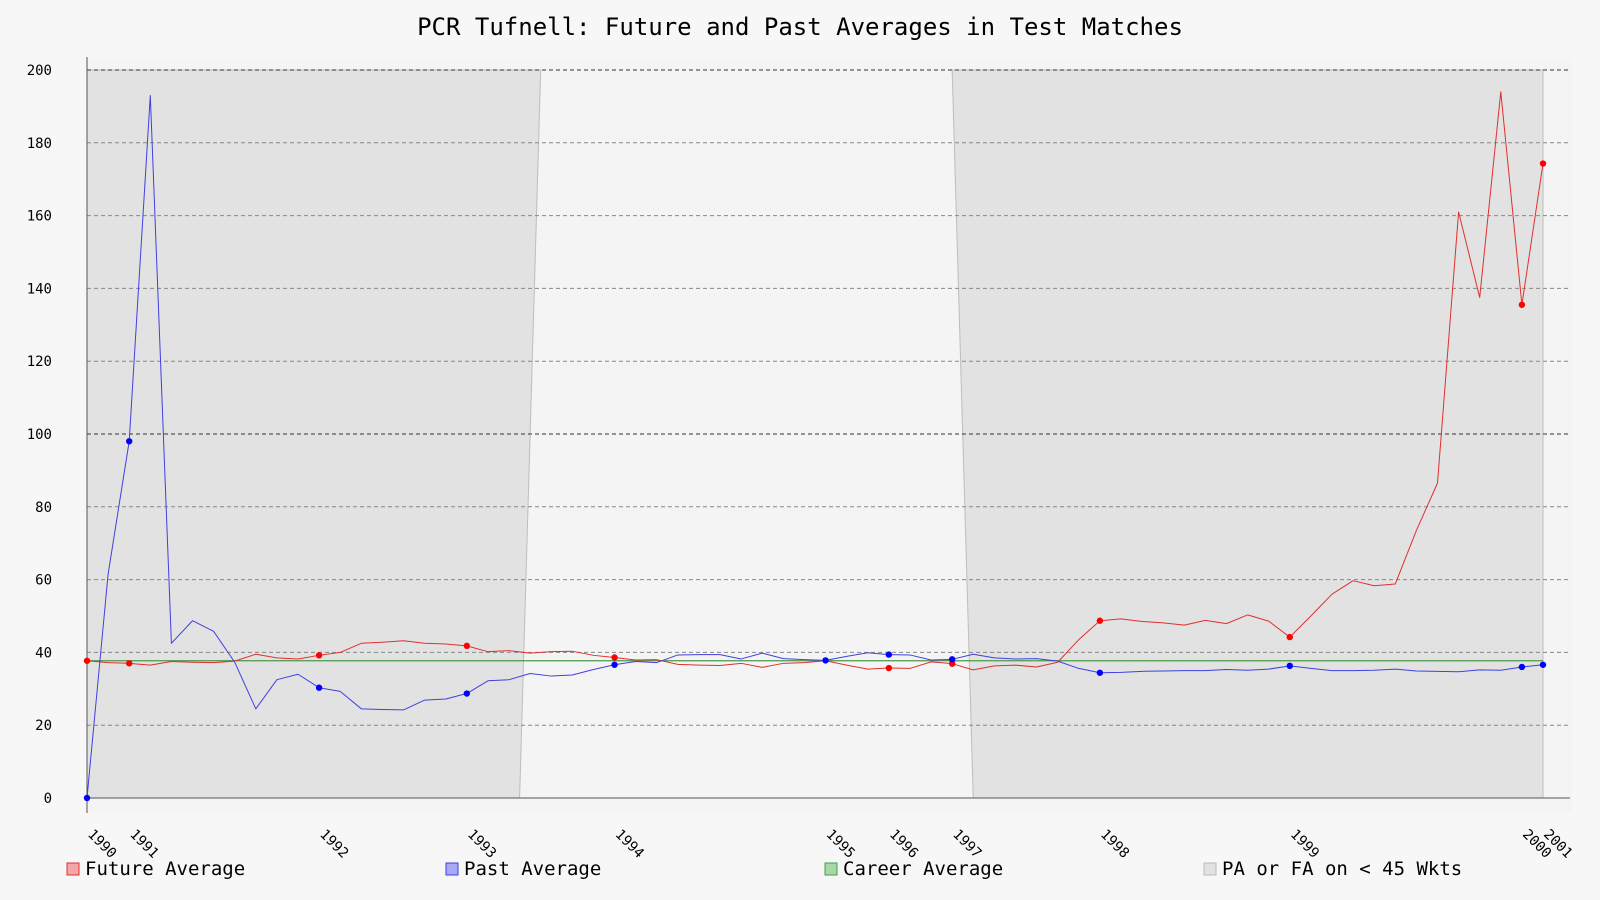 Image resolution: width=1600 pixels, height=900 pixels. What do you see at coordinates (48, 799) in the screenshot?
I see `y-tick-label: 0` at bounding box center [48, 799].